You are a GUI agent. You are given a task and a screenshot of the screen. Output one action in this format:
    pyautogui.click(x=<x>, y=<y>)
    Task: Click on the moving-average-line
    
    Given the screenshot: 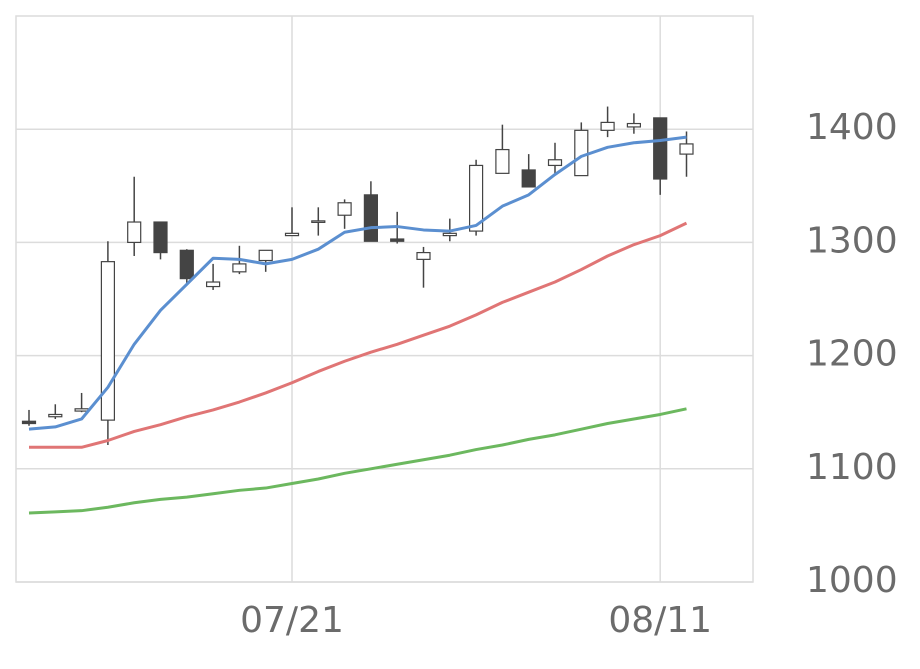 What is the action you would take?
    pyautogui.click(x=357, y=461)
    